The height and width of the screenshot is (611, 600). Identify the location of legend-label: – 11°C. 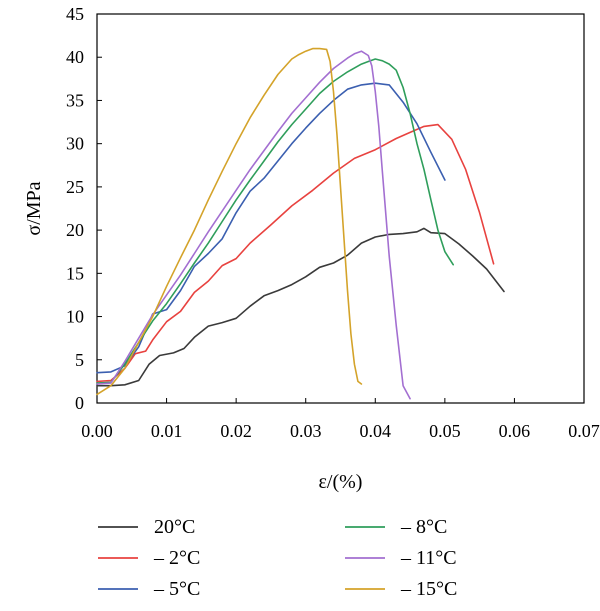
(428, 558).